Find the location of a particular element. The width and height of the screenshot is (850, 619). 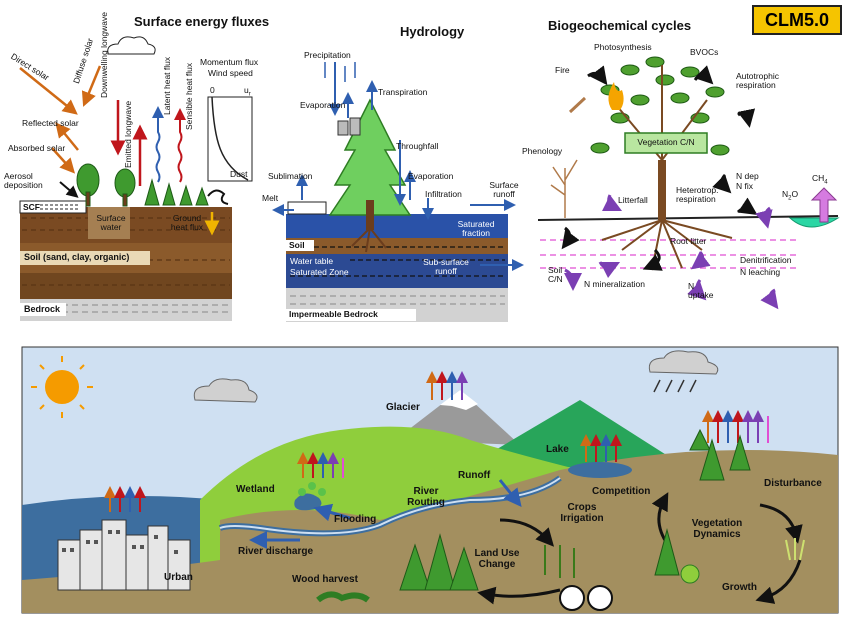

soil-label-bg is located at coordinates (85, 258).